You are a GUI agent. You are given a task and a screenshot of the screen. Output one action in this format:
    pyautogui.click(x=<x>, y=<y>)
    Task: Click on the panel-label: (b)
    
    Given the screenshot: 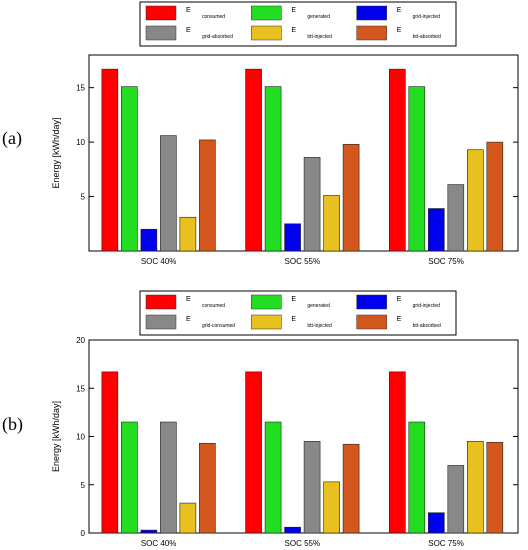 What is the action you would take?
    pyautogui.click(x=12, y=424)
    